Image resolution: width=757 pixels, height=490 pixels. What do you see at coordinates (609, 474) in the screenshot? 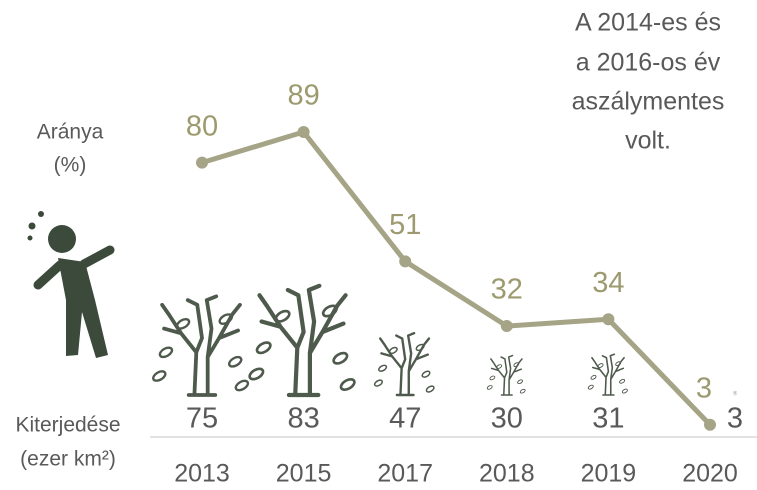
I see `x-tick-label: 2019` at bounding box center [609, 474].